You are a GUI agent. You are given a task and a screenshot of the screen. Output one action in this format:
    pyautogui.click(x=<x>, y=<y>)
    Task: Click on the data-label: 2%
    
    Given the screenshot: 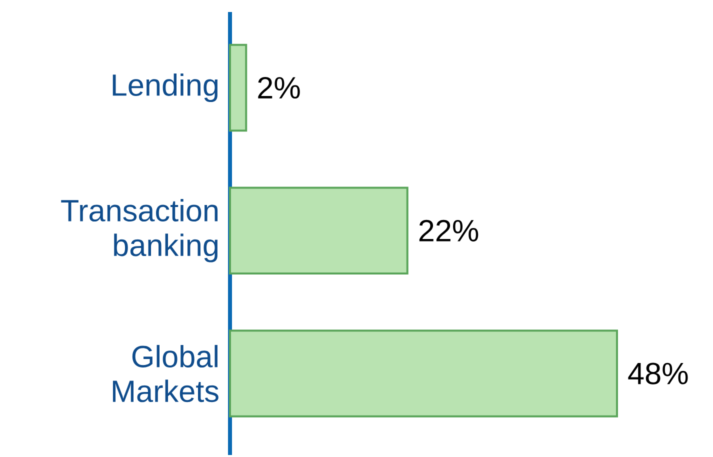 What is the action you would take?
    pyautogui.click(x=279, y=87)
    